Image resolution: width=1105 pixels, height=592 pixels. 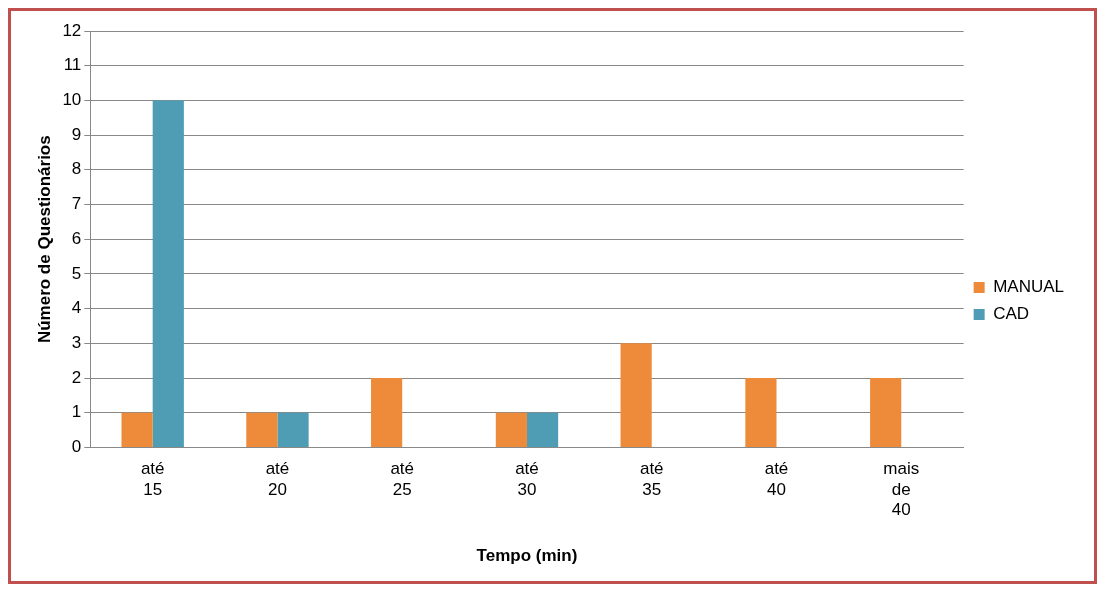 What do you see at coordinates (527, 556) in the screenshot?
I see `x-axis-title: Tempo (min)` at bounding box center [527, 556].